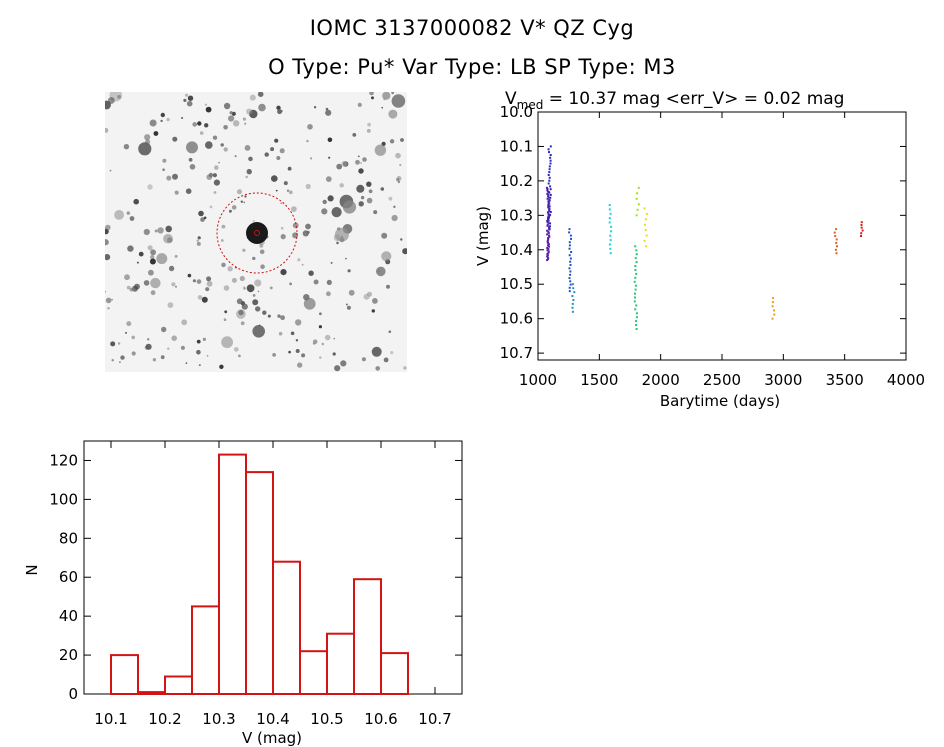  What do you see at coordinates (68, 616) in the screenshot?
I see `y-tick-label: 40` at bounding box center [68, 616].